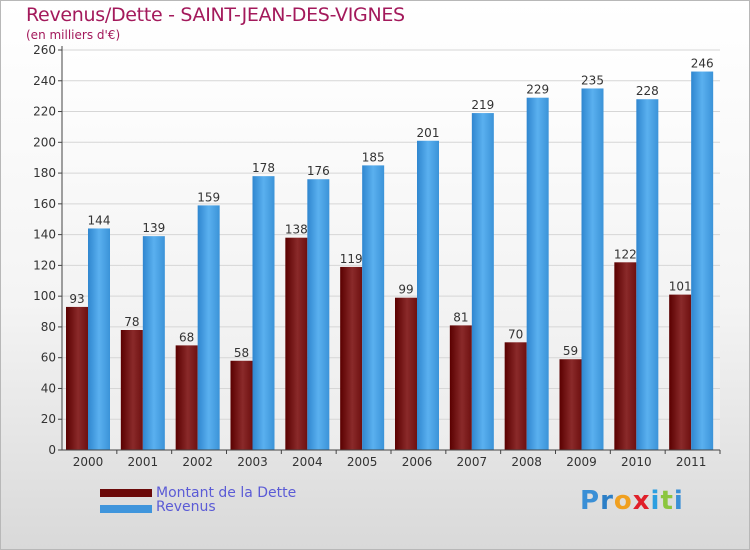  I want to click on y-tick-label: 20, so click(48, 419).